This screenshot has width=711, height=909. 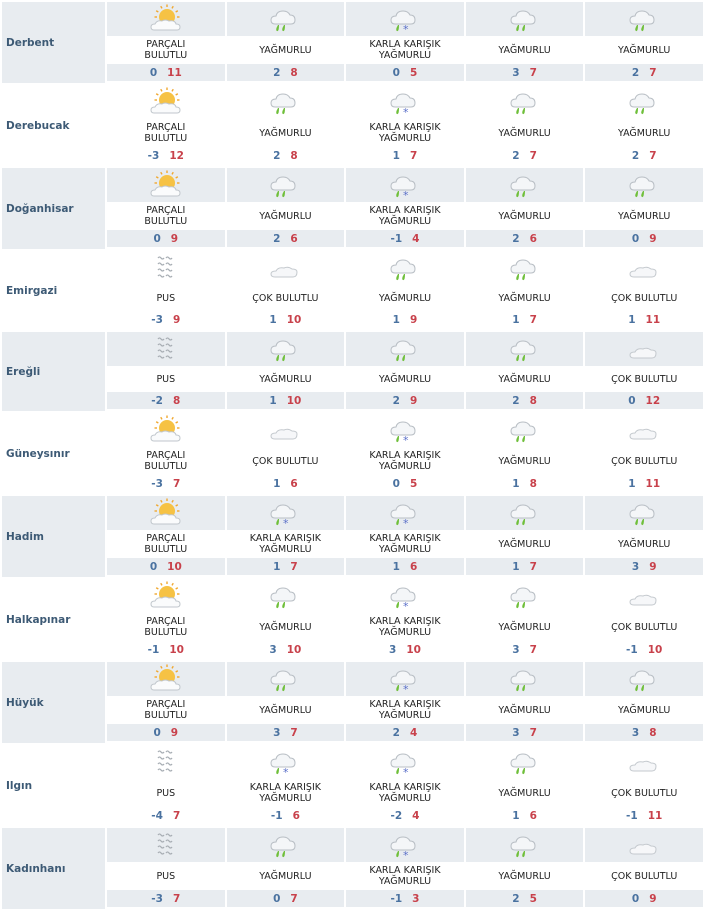 I want to click on temperature-range: 0 12, so click(x=644, y=401).